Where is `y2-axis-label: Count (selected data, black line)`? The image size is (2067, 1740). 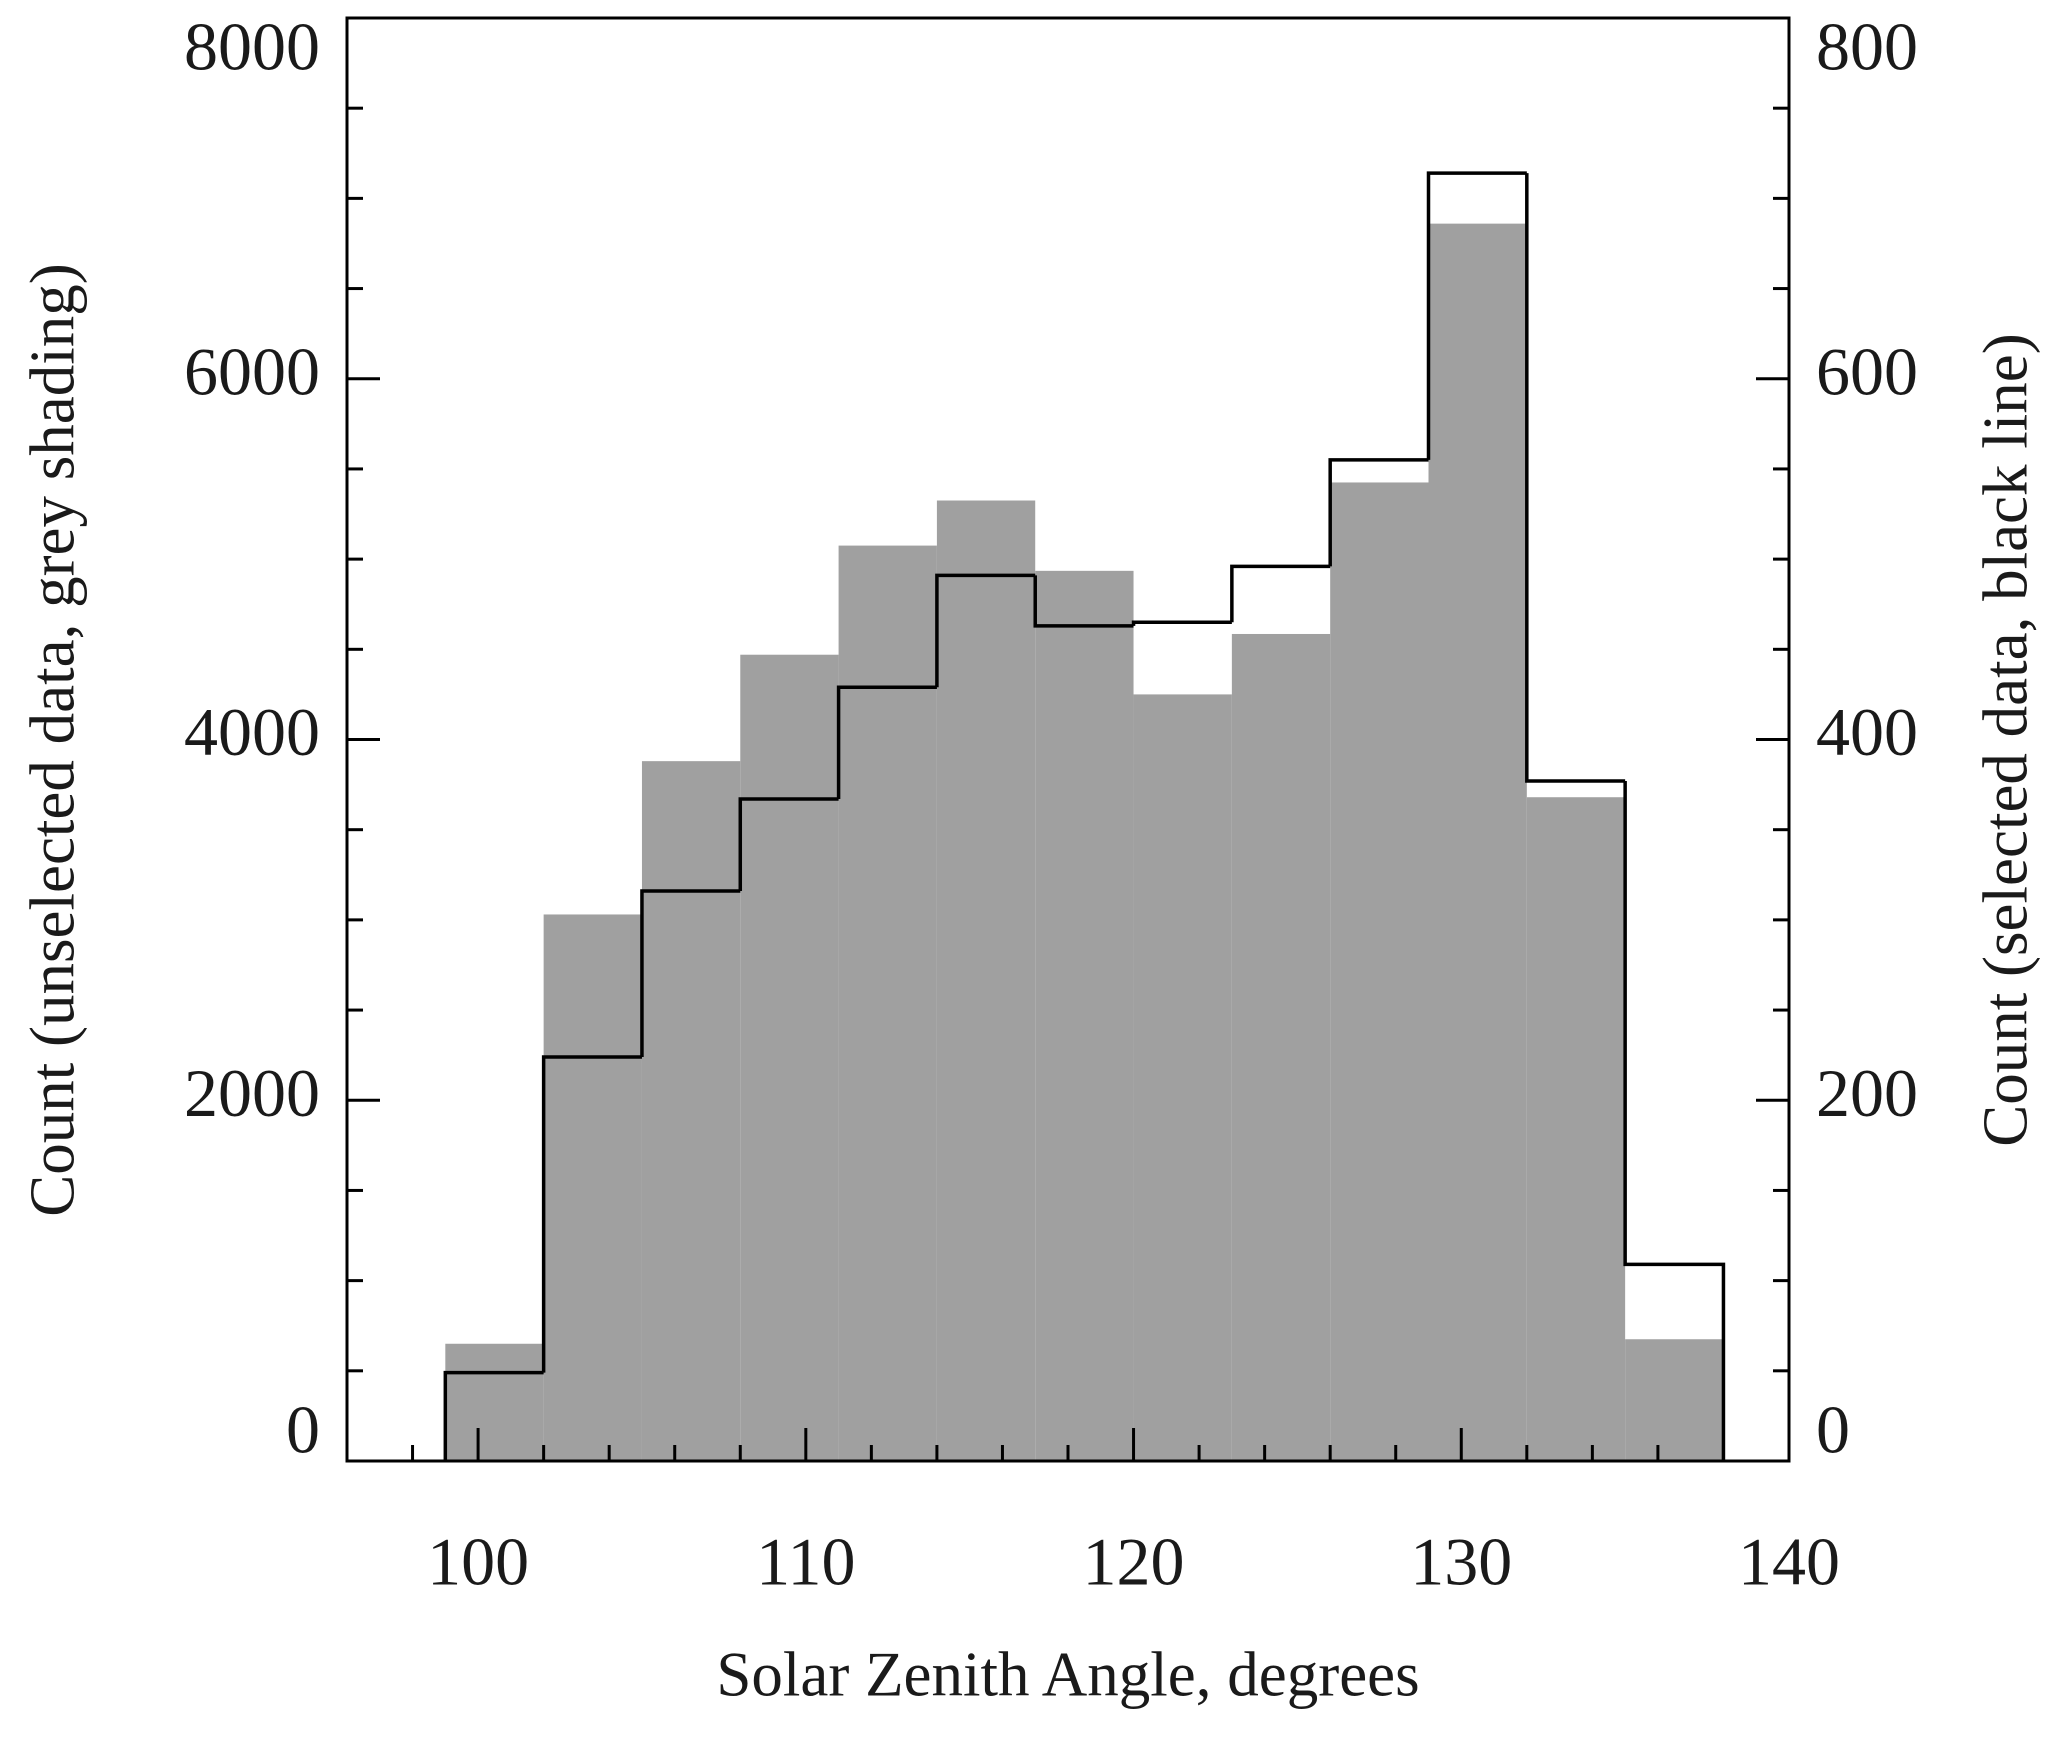 y2-axis-label: Count (selected data, black line) is located at coordinates (2005, 739).